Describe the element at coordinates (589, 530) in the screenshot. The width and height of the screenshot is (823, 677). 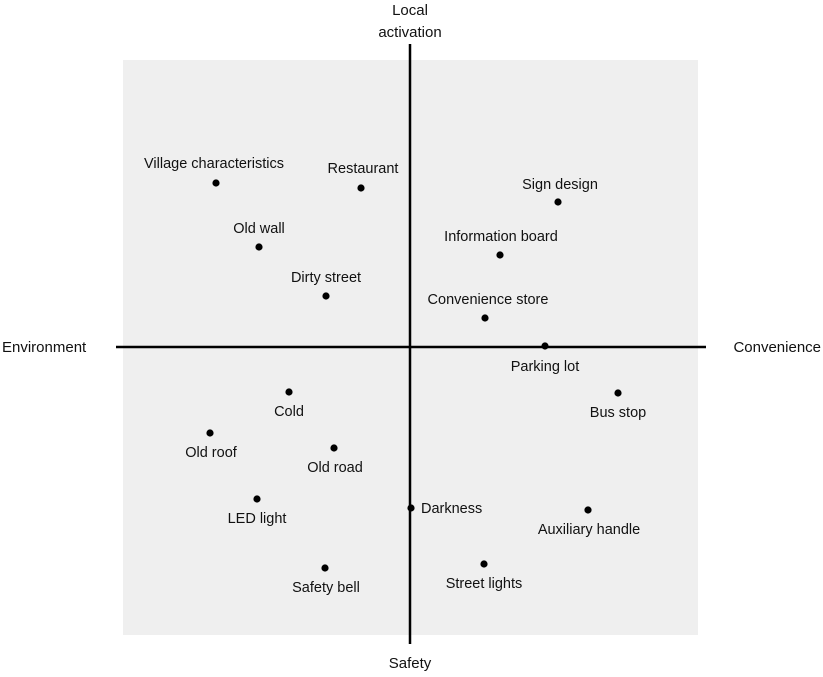
I see `point-label-auxiliary-handle: Auxiliary handle` at that location.